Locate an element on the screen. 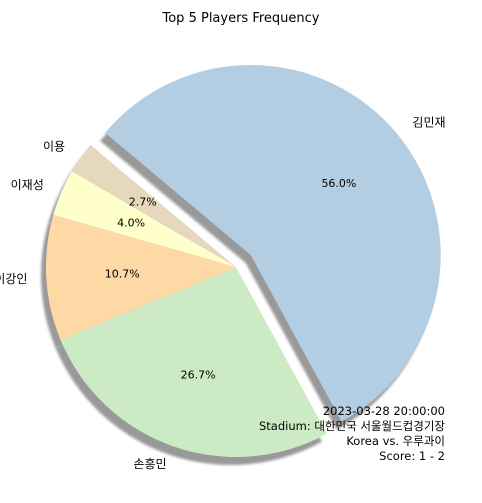  slice-4-percent-label: 4.0% is located at coordinates (131, 222).